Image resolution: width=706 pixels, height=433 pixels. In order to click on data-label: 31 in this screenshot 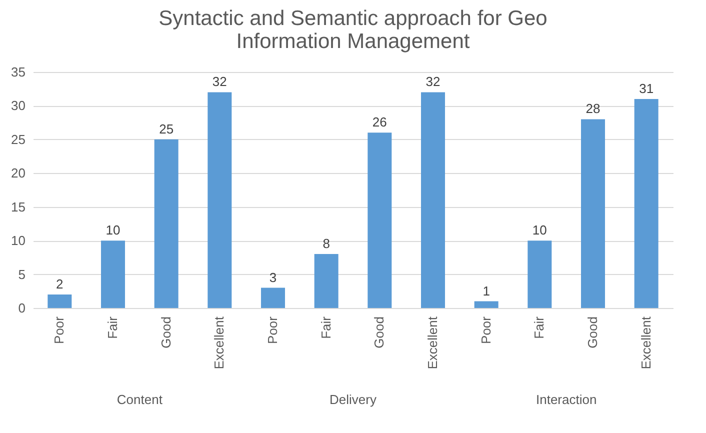, I will do `click(646, 88)`.